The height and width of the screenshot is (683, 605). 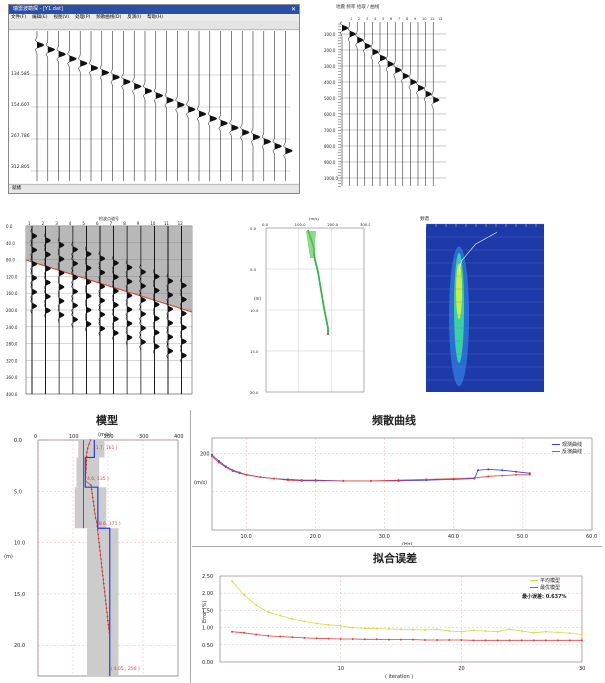 What do you see at coordinates (109, 218) in the screenshot?
I see `header-label: 检波点道号` at bounding box center [109, 218].